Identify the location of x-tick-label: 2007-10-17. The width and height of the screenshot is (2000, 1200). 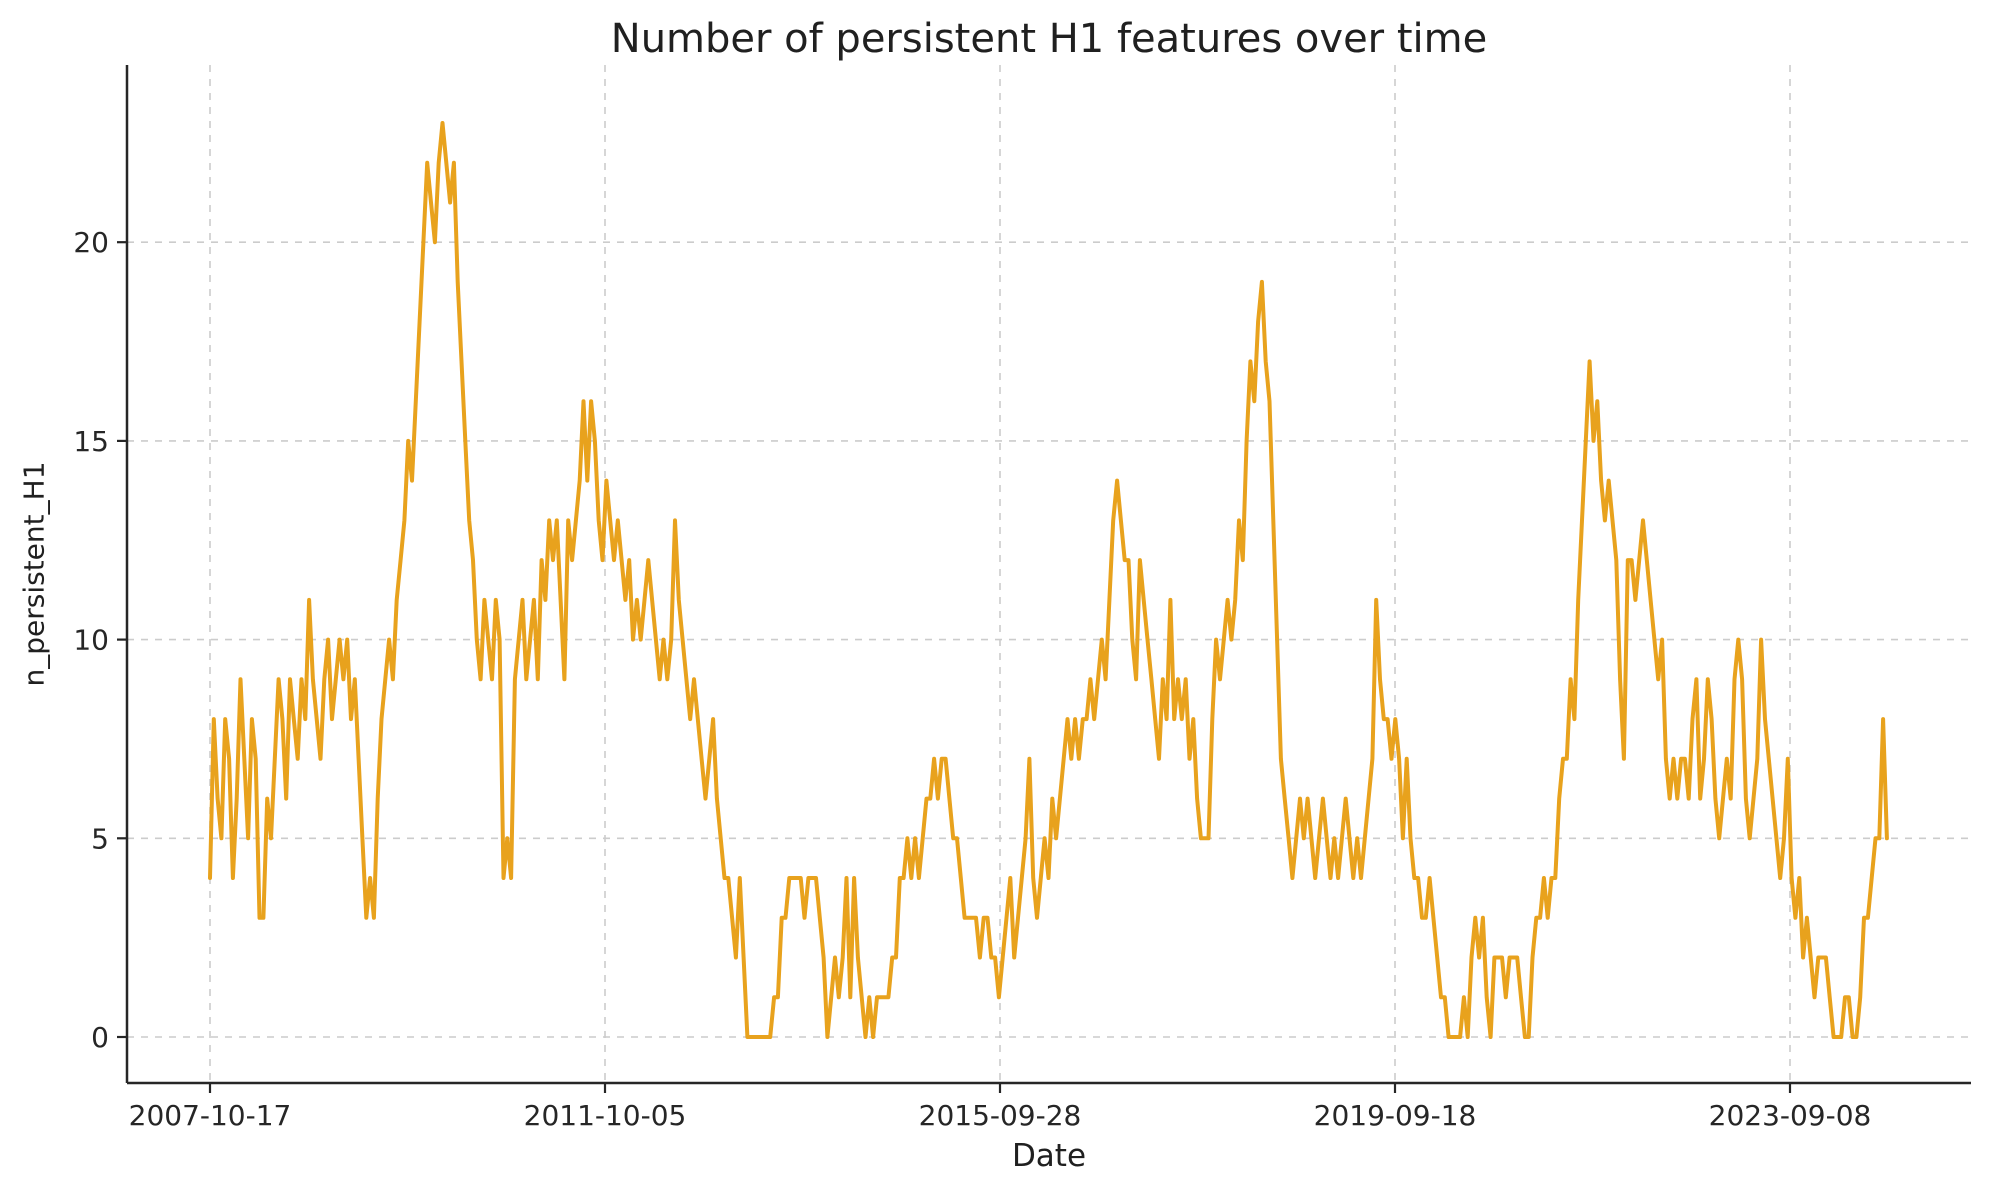
(210, 1115).